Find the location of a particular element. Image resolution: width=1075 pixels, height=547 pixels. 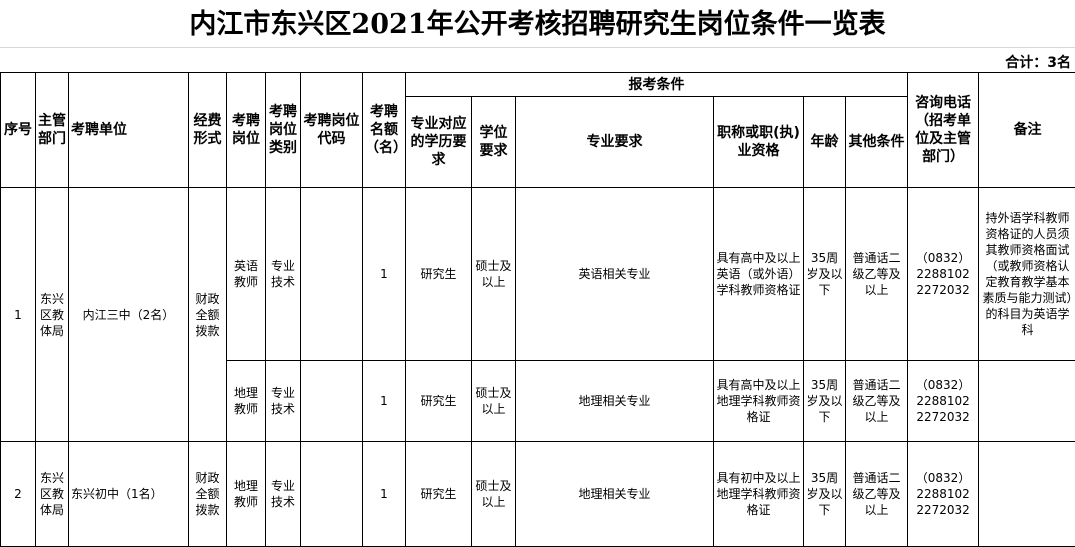

cell-seq: 2 is located at coordinates (18, 494).